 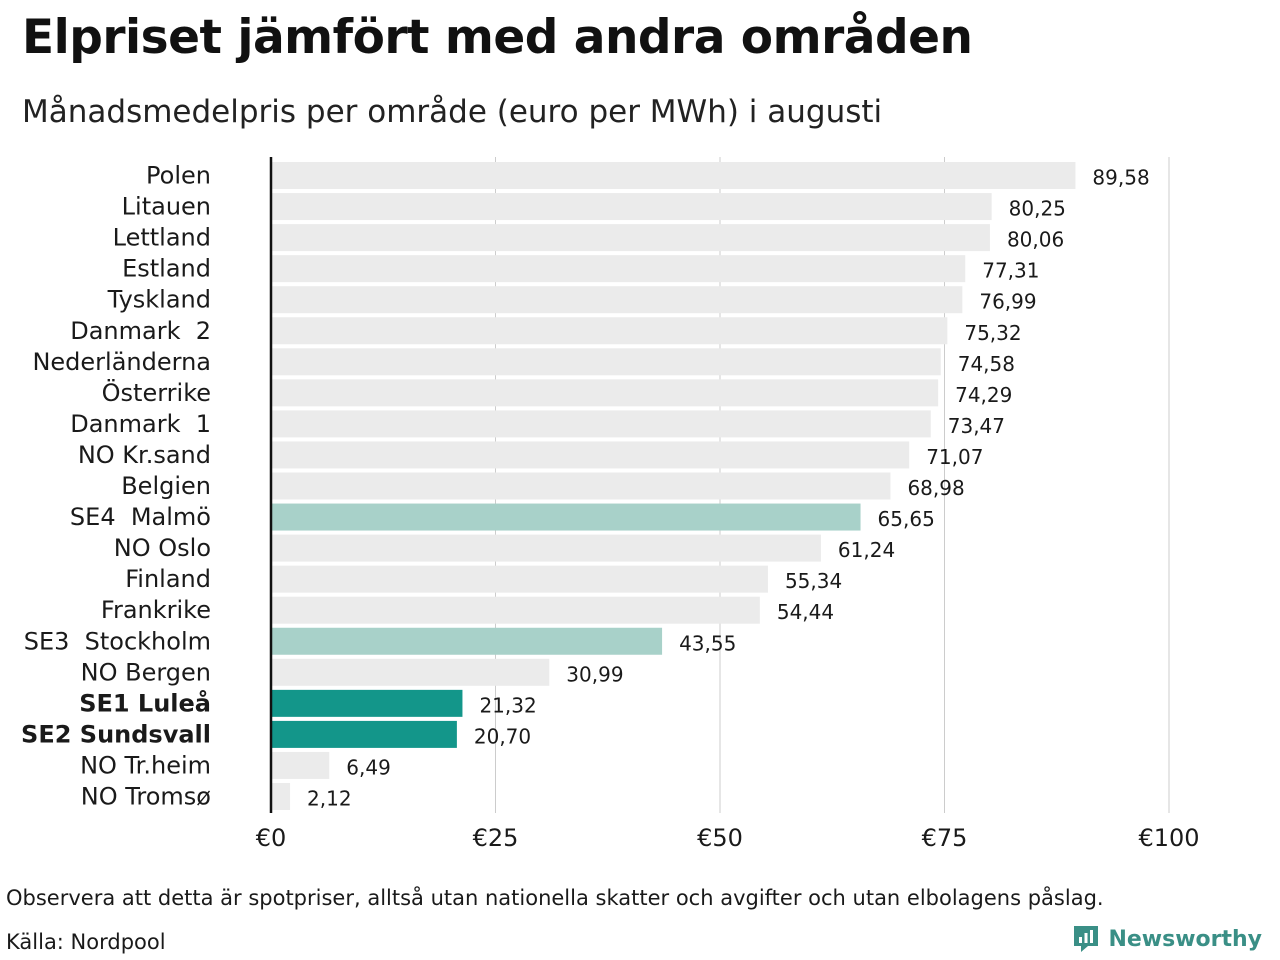 What do you see at coordinates (156, 392) in the screenshot?
I see `category-label: Österrike` at bounding box center [156, 392].